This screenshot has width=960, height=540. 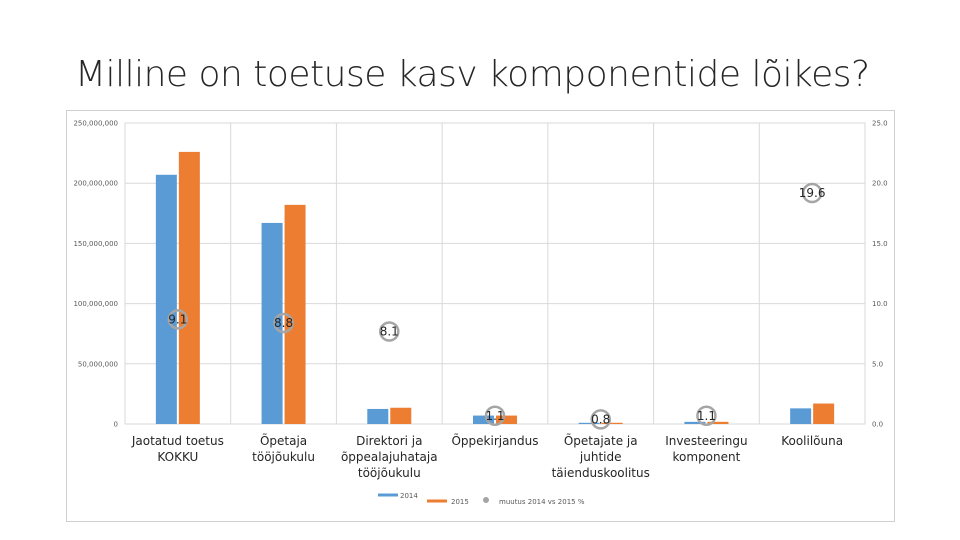 I want to click on x-category-label-line: juhtide, so click(x=600, y=457).